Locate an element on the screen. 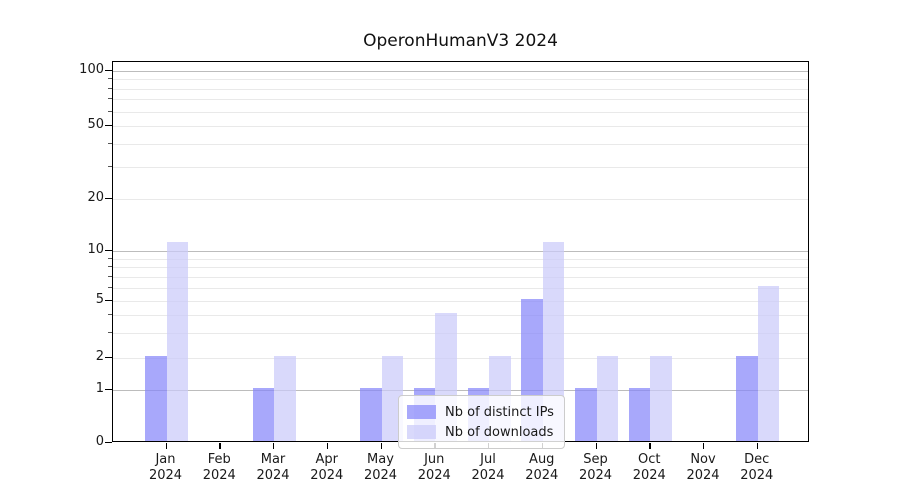  ytick-label-20: 20 is located at coordinates (95, 197).